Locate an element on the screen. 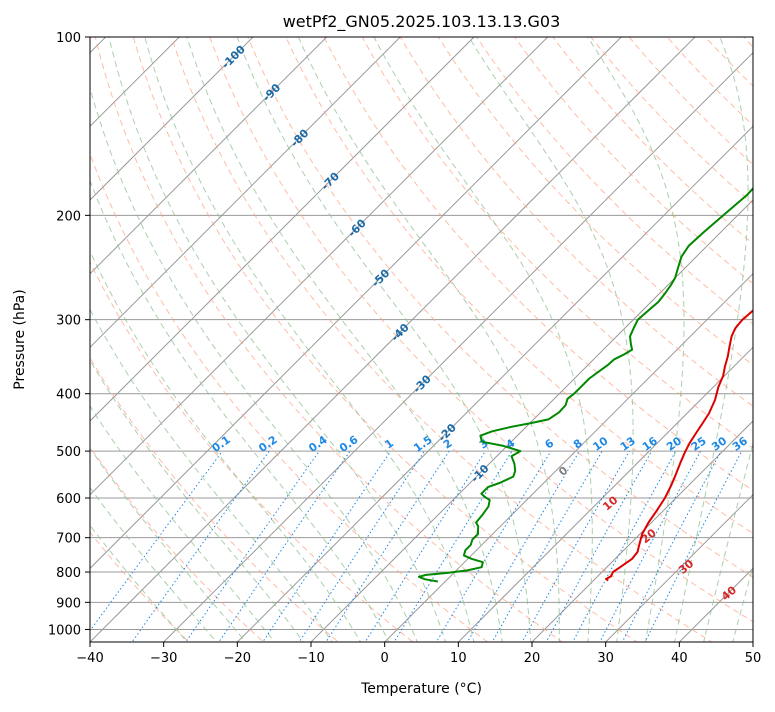 The width and height of the screenshot is (775, 712). x-tick-label: −30 is located at coordinates (163, 658).